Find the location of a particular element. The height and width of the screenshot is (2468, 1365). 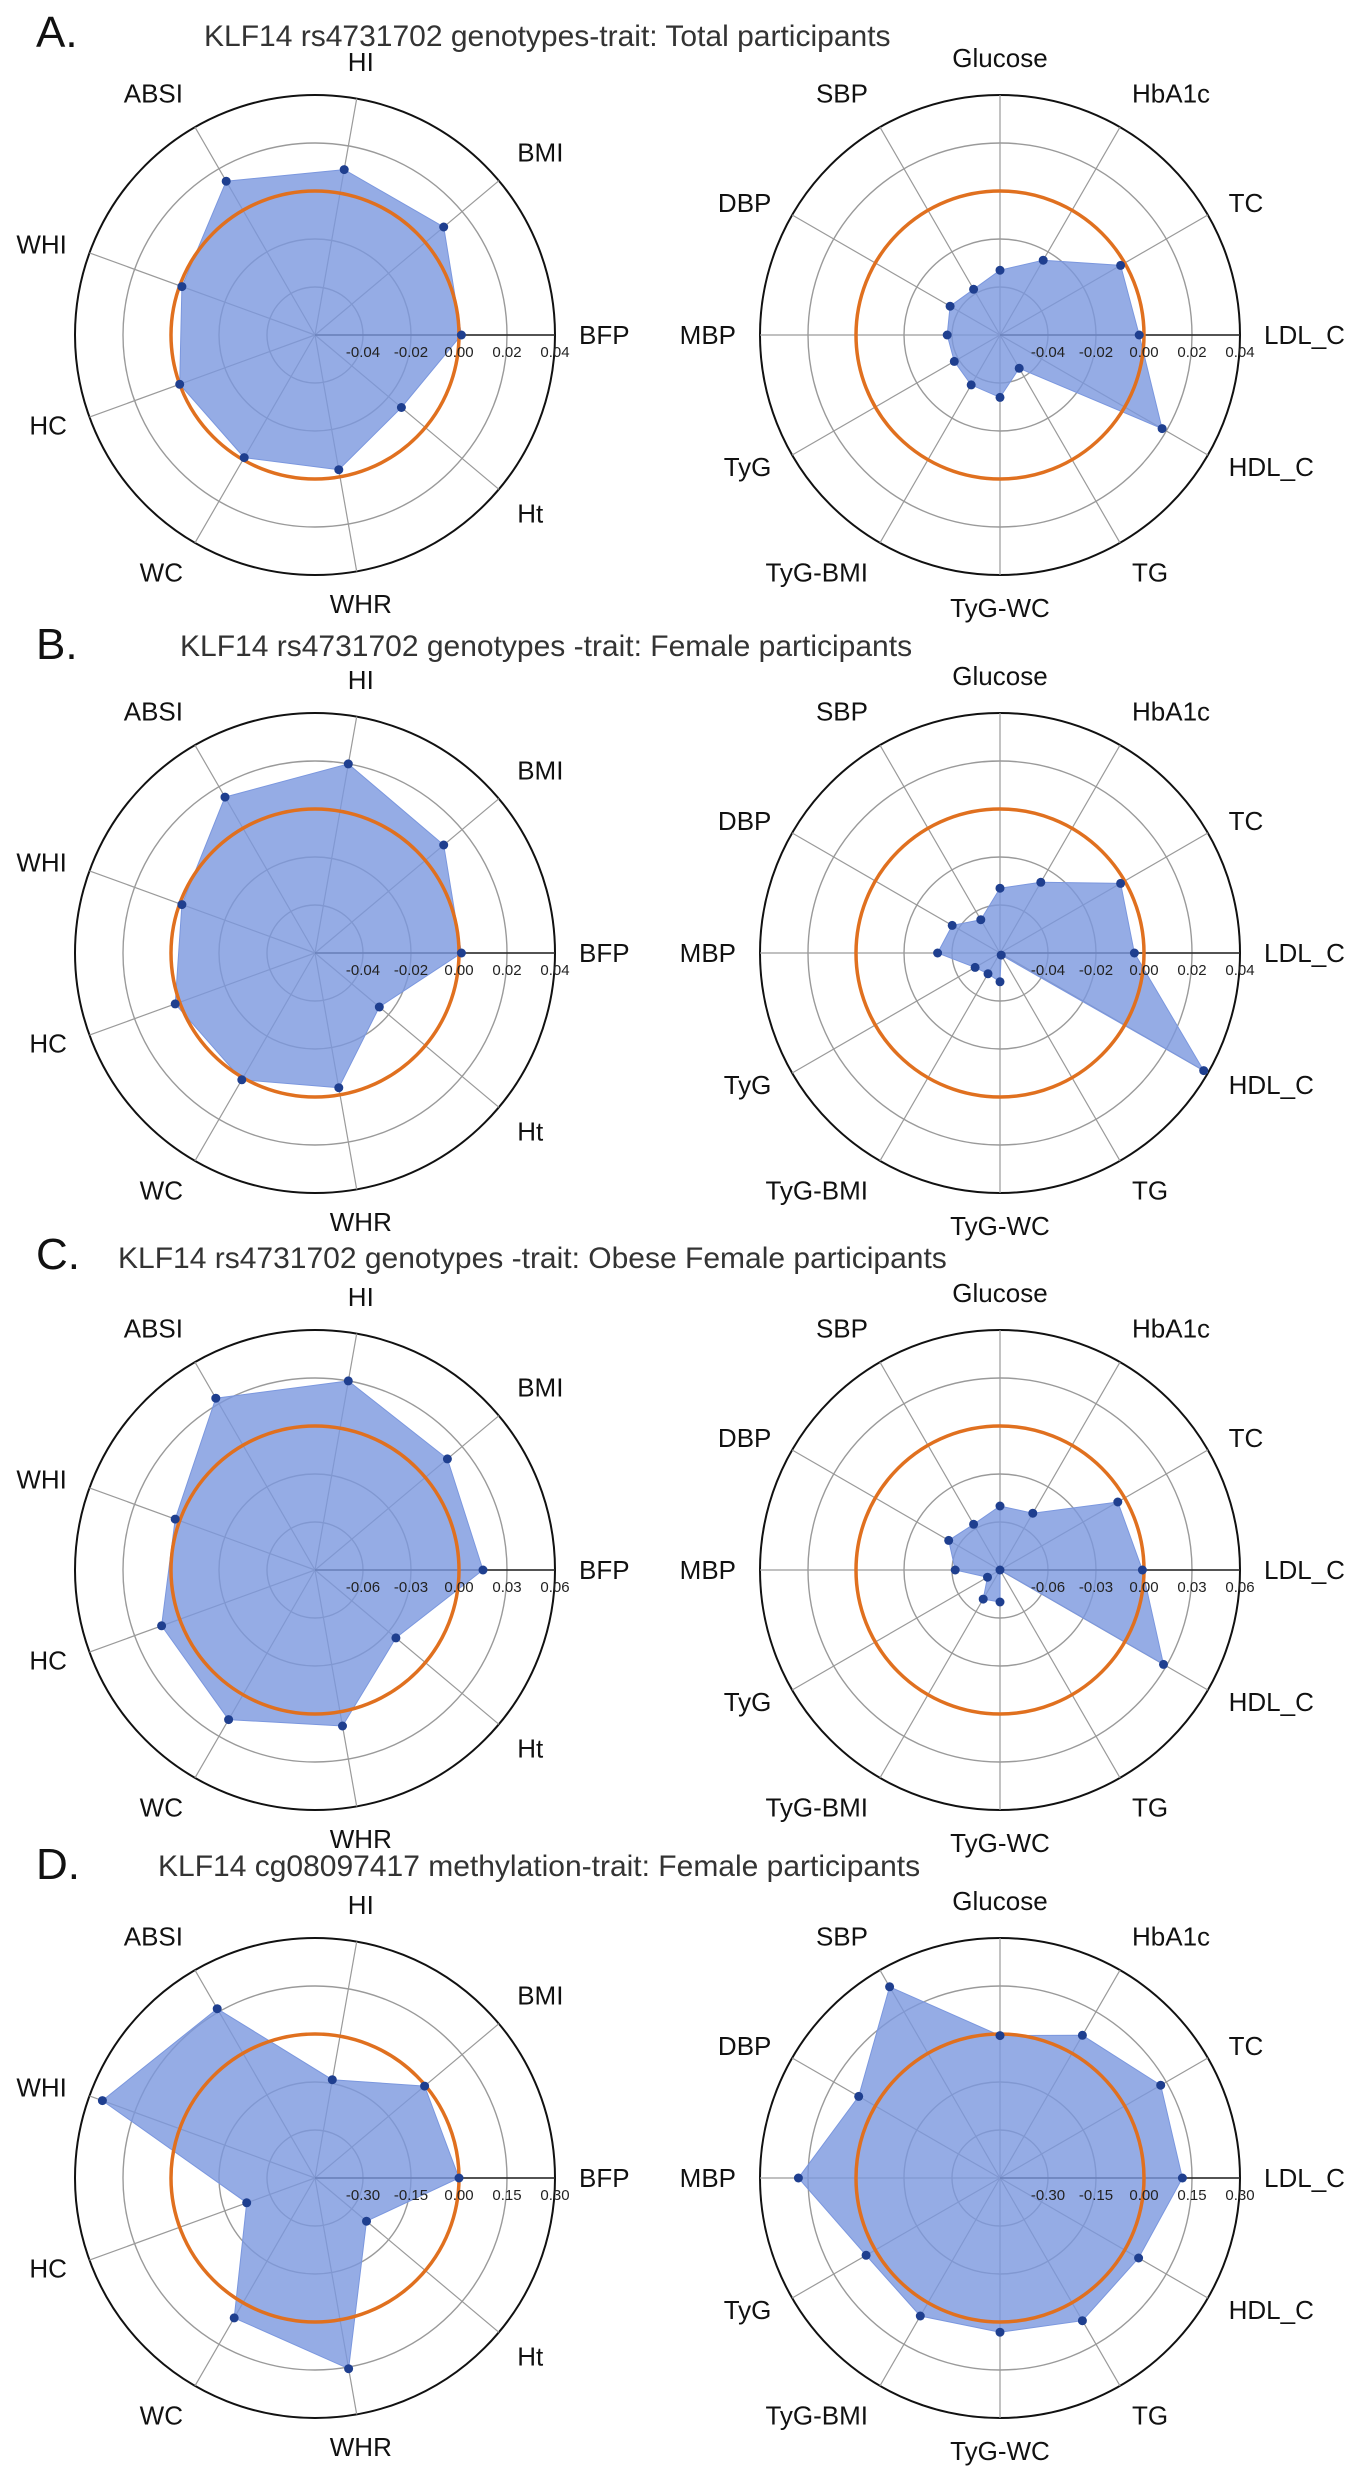

data-point-HbA1c is located at coordinates (1041, 882).